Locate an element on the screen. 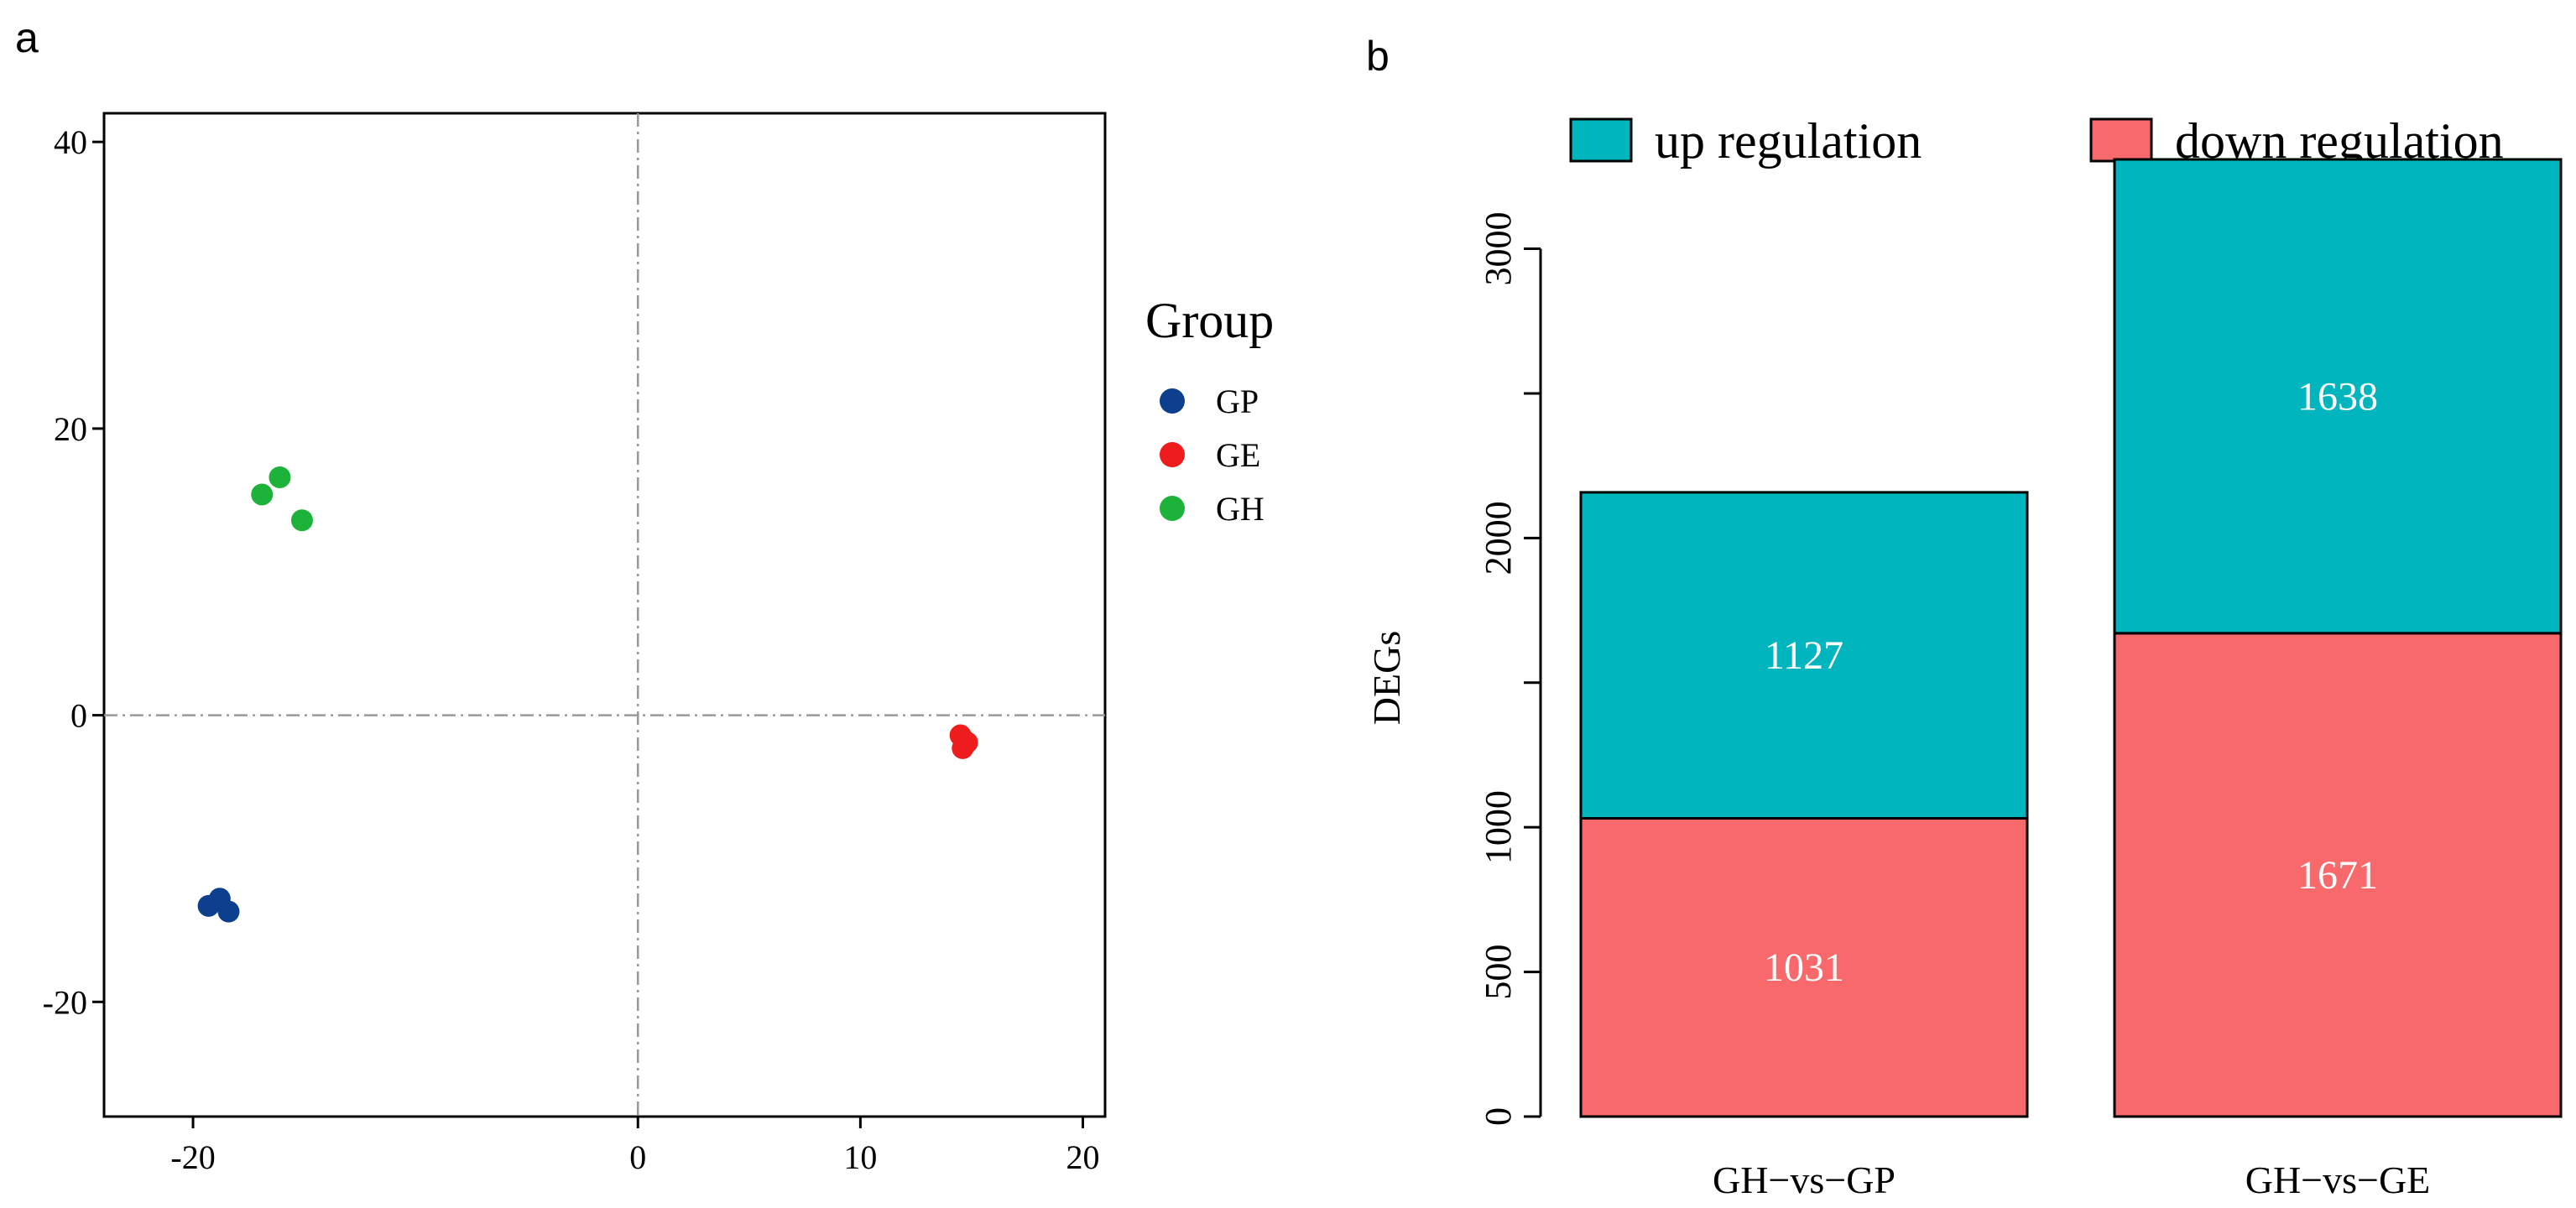 The width and height of the screenshot is (2576, 1208). x-tick-label: 0 is located at coordinates (637, 1157).